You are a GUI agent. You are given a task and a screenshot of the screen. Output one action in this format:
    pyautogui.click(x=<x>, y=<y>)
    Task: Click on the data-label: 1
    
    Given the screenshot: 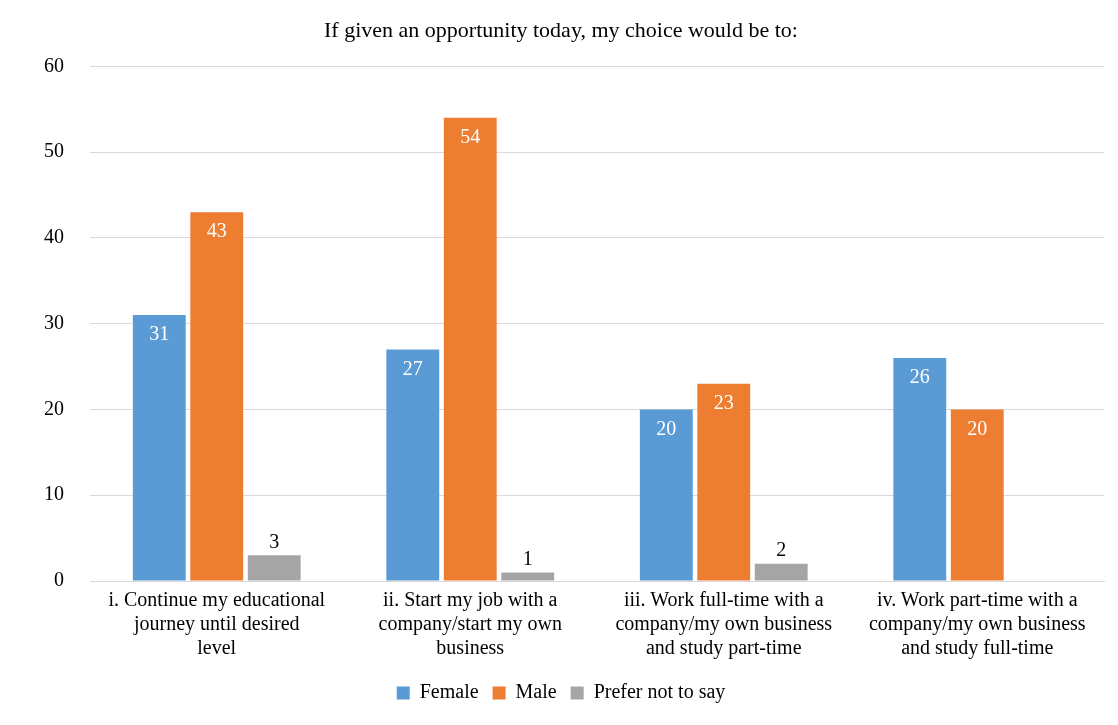 What is the action you would take?
    pyautogui.click(x=527, y=557)
    